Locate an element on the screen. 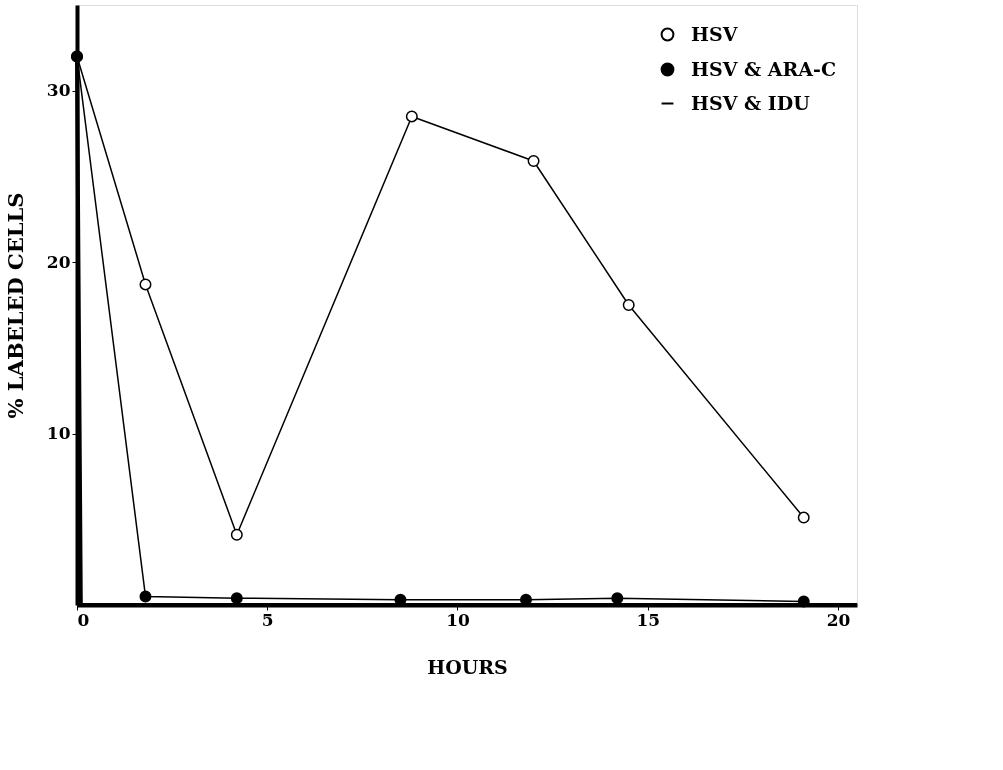 The height and width of the screenshot is (770, 1003). legend-label: HSV is located at coordinates (715, 33).